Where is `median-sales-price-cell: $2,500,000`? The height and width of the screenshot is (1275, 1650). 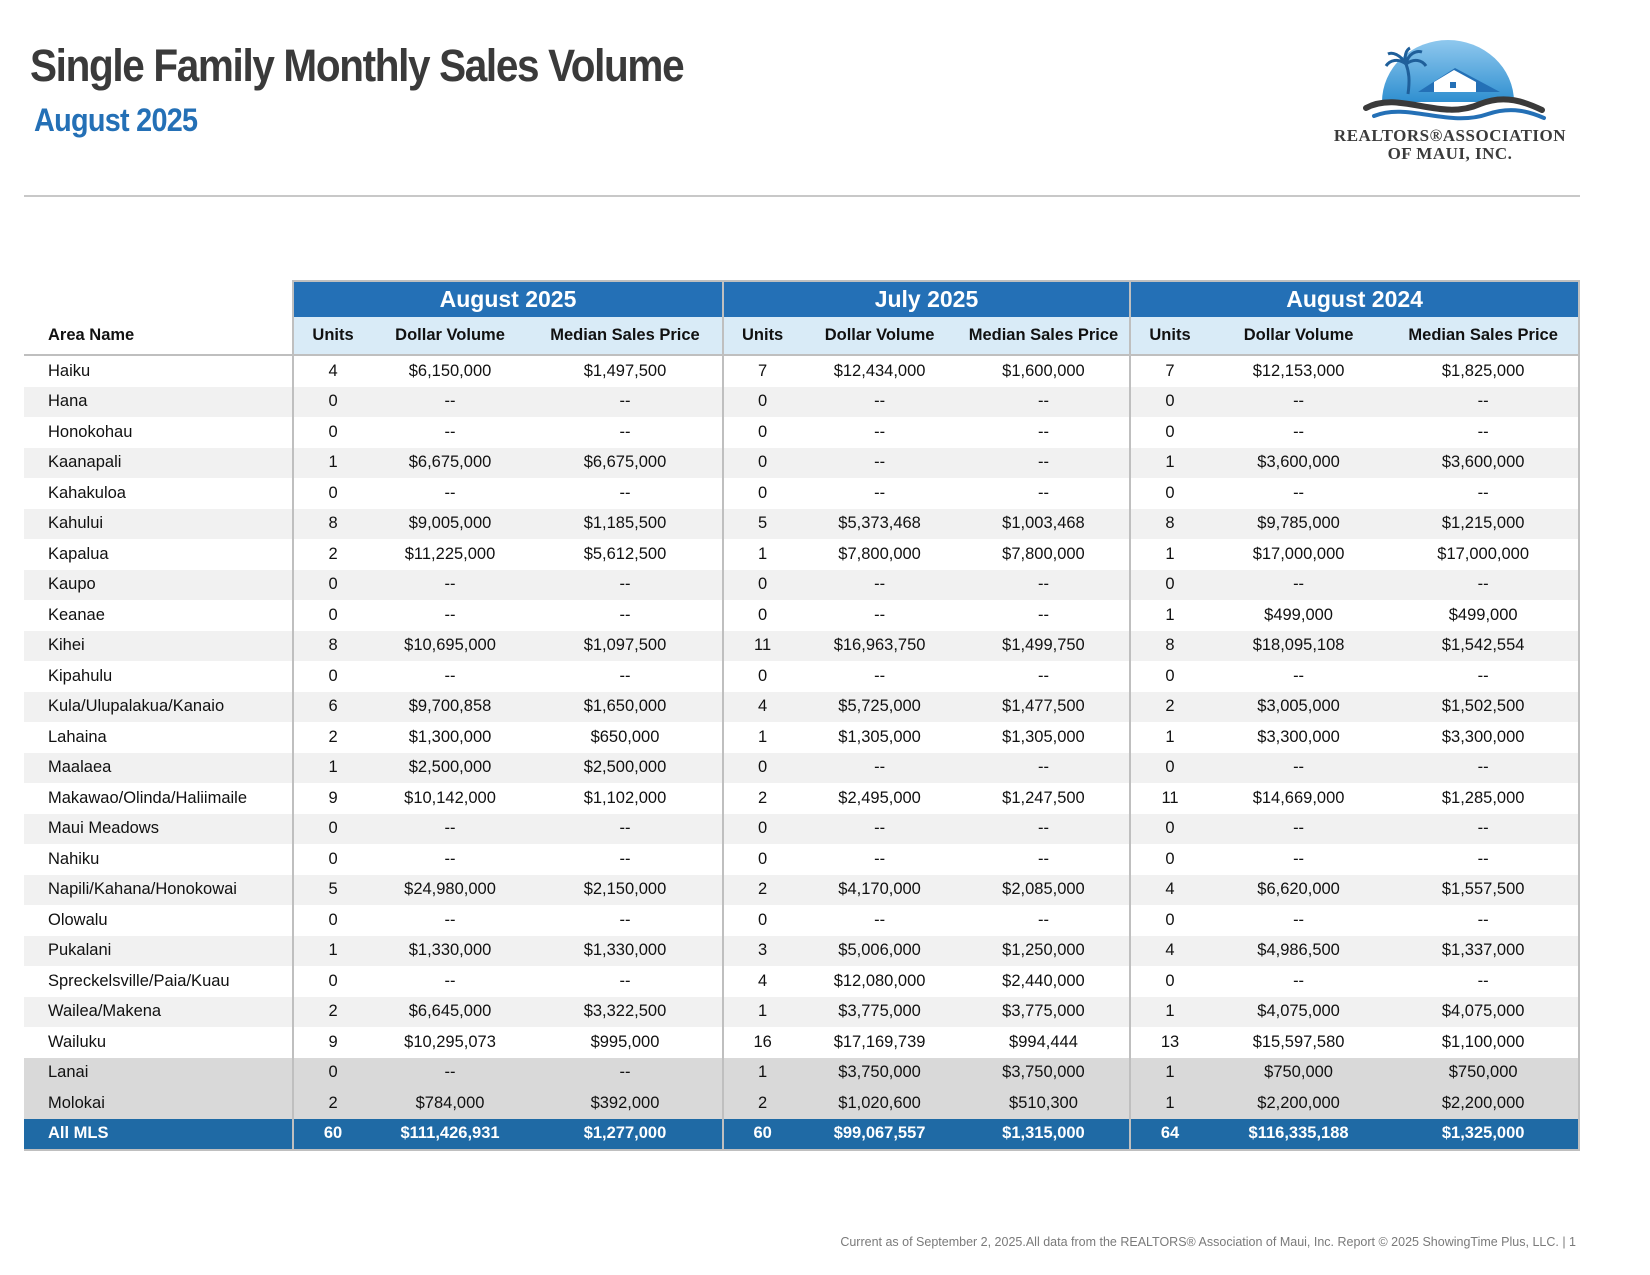 median-sales-price-cell: $2,500,000 is located at coordinates (626, 767).